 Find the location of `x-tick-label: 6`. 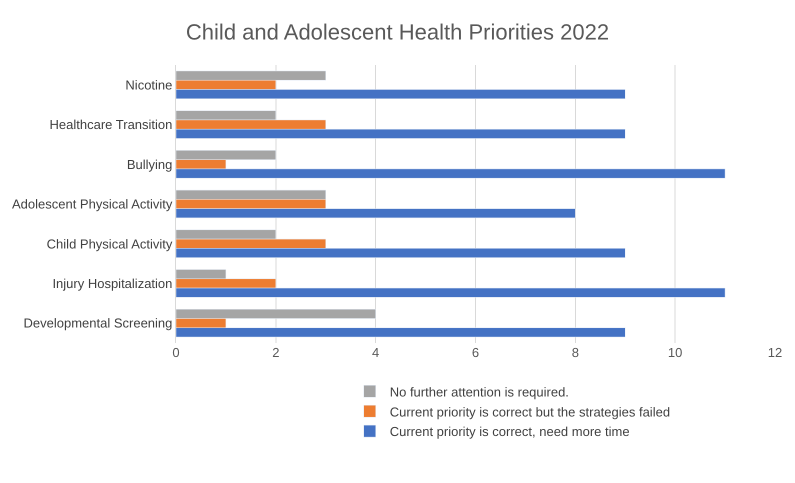

x-tick-label: 6 is located at coordinates (476, 352).